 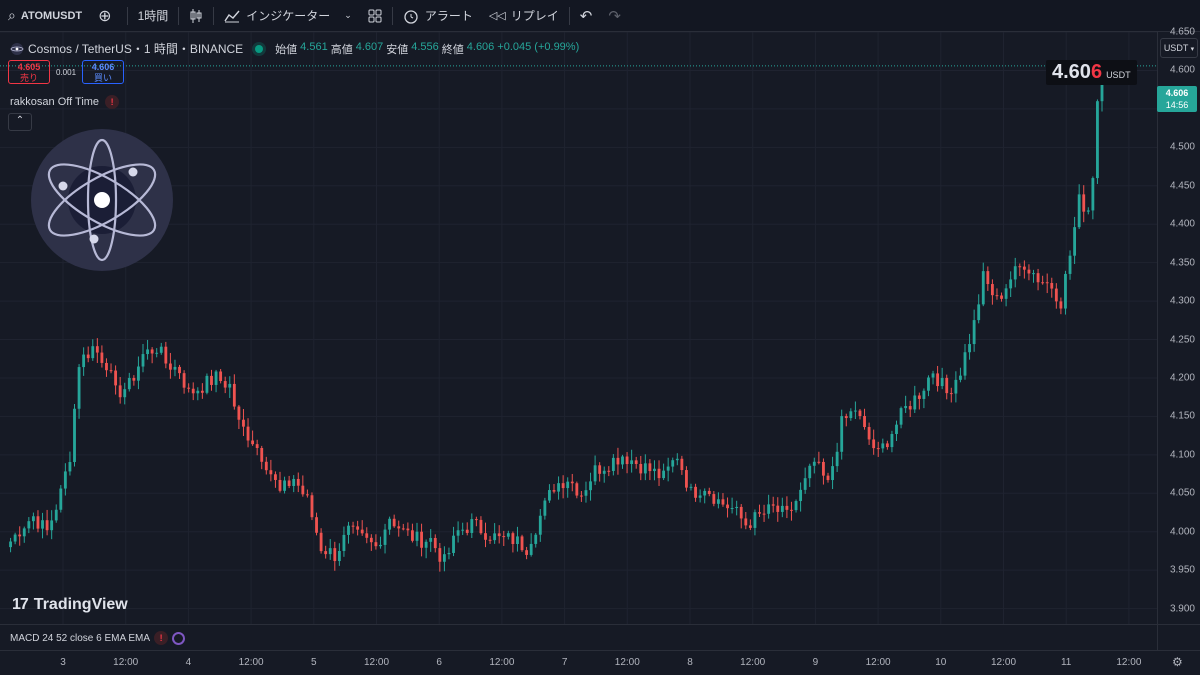 What do you see at coordinates (578, 637) in the screenshot?
I see `macd-pane: MACD 24 52 close 6 EMA EMA !` at bounding box center [578, 637].